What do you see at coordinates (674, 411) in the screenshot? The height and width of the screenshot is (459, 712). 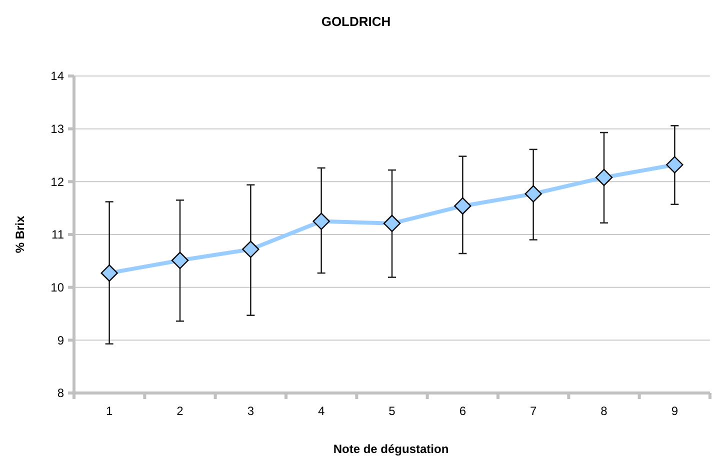 I see `x-tick-label: 9` at bounding box center [674, 411].